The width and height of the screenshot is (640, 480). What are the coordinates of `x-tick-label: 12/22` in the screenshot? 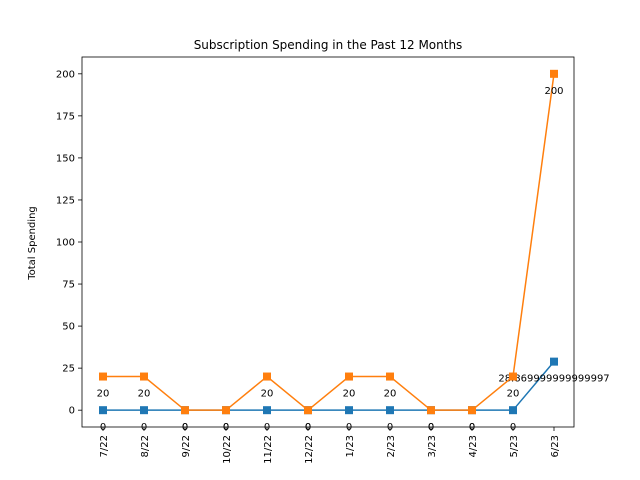 It's located at (309, 449).